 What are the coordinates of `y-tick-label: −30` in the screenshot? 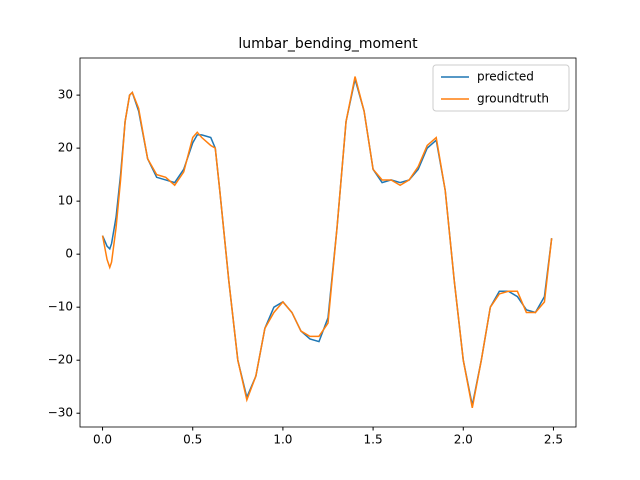 It's located at (60, 413).